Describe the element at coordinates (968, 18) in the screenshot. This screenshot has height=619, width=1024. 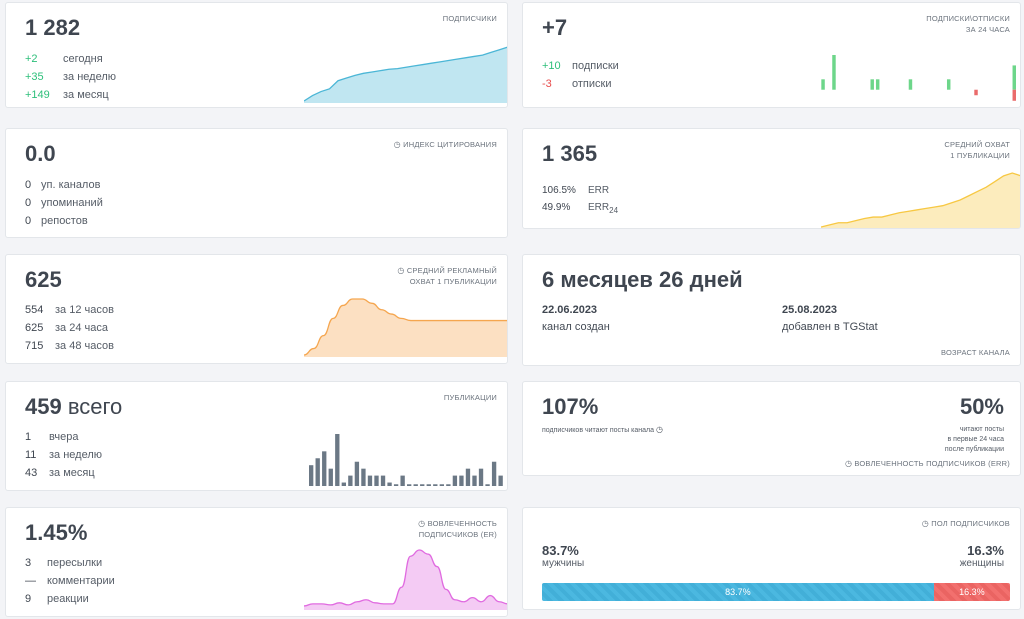
I see `label-line: ПОДПИСКИ\ОТПИСКИ` at that location.